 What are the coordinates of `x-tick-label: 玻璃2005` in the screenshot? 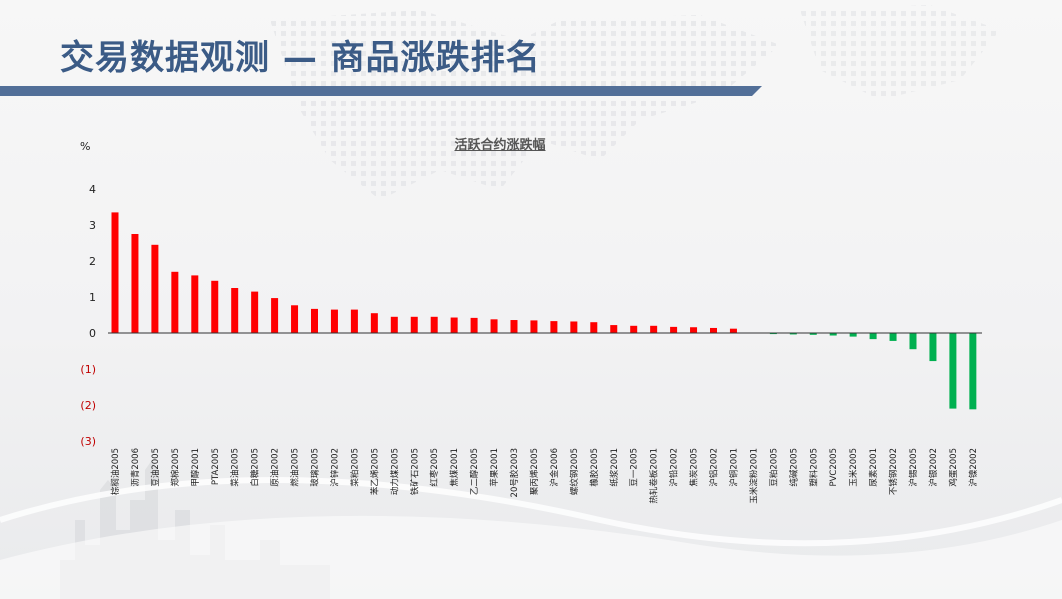 It's located at (315, 467).